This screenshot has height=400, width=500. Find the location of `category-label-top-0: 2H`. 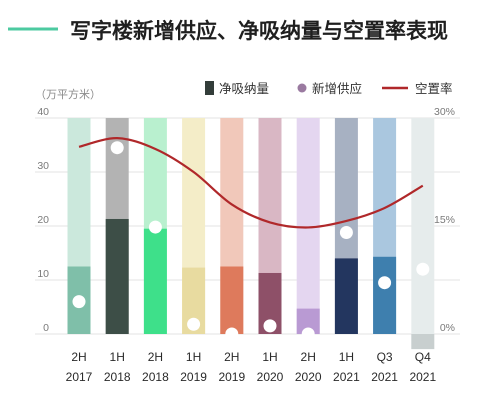

category-label-top-0: 2H is located at coordinates (78, 357).